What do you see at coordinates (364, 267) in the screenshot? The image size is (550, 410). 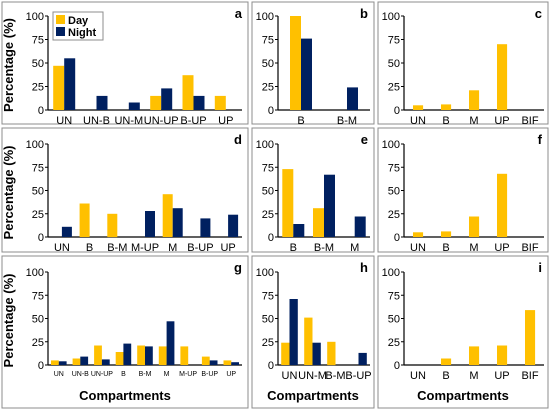 I see `panel-label: h` at bounding box center [364, 267].